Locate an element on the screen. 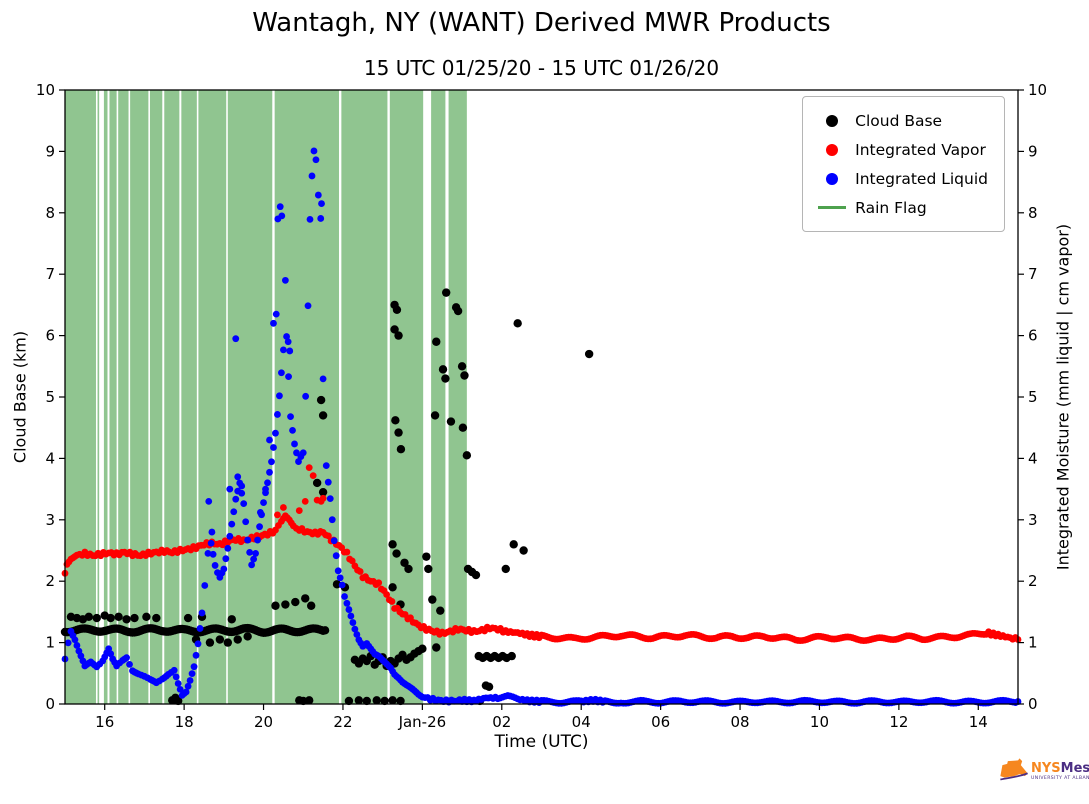  y-tick-label-right: 1 is located at coordinates (1033, 643).